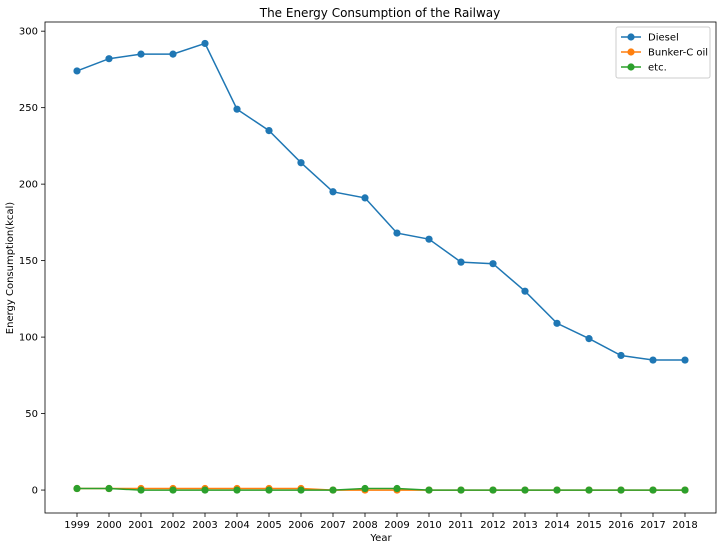 The width and height of the screenshot is (725, 549). I want to click on x-tick-label: 2012, so click(492, 525).